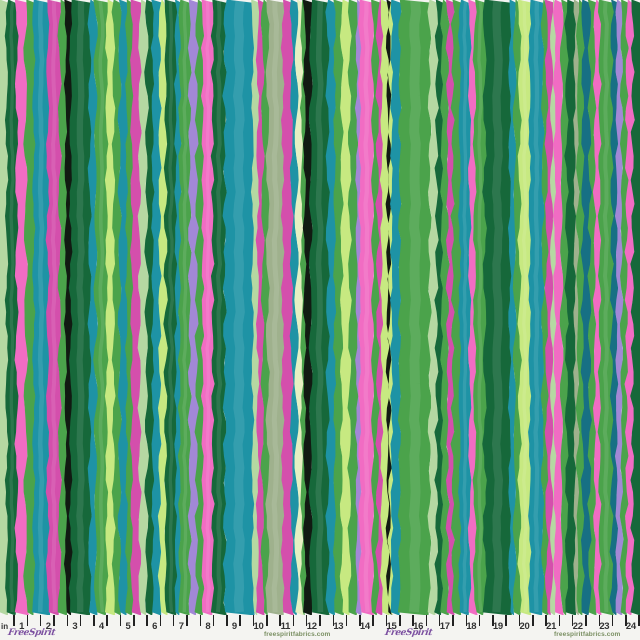  What do you see at coordinates (604, 626) in the screenshot?
I see `ruler-number: 23` at bounding box center [604, 626].